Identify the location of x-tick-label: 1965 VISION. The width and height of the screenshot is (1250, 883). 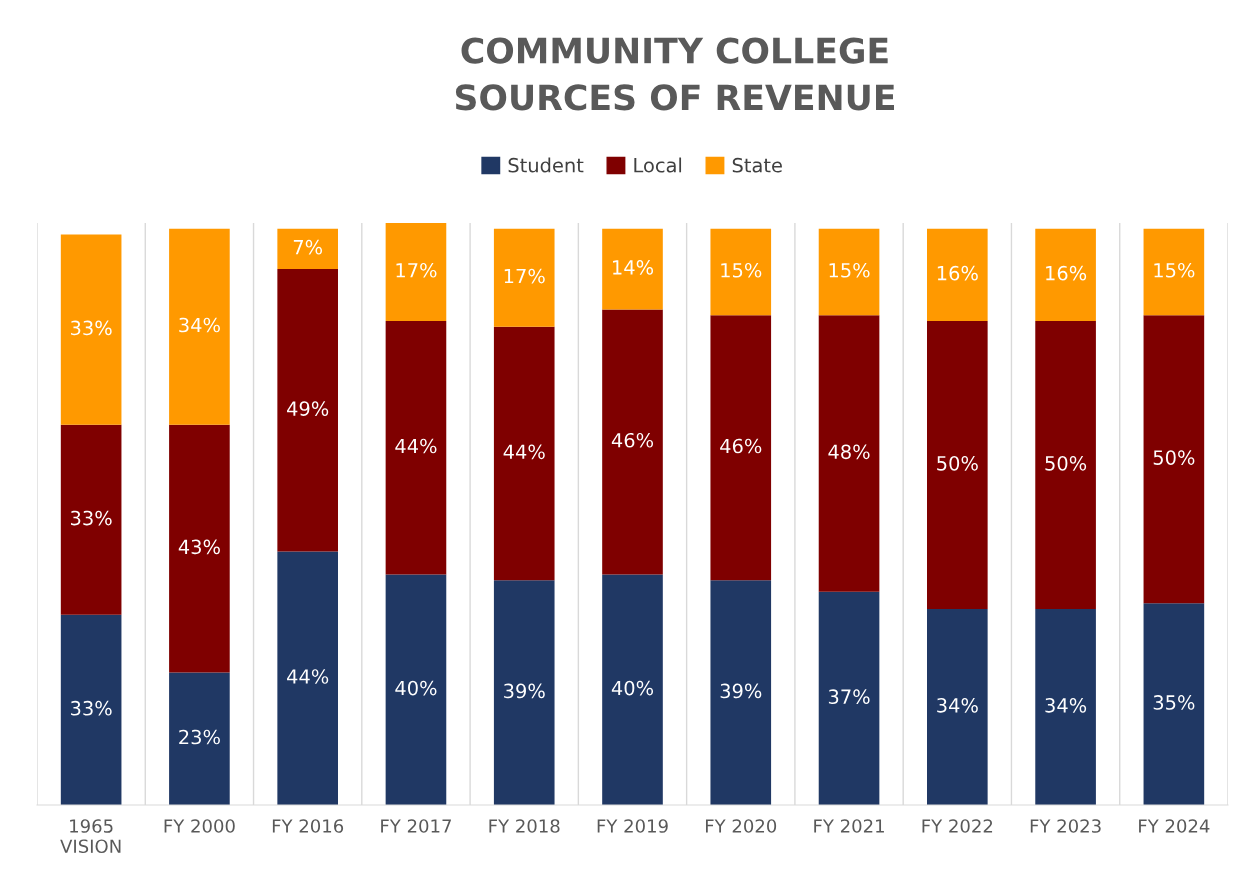
(90, 836).